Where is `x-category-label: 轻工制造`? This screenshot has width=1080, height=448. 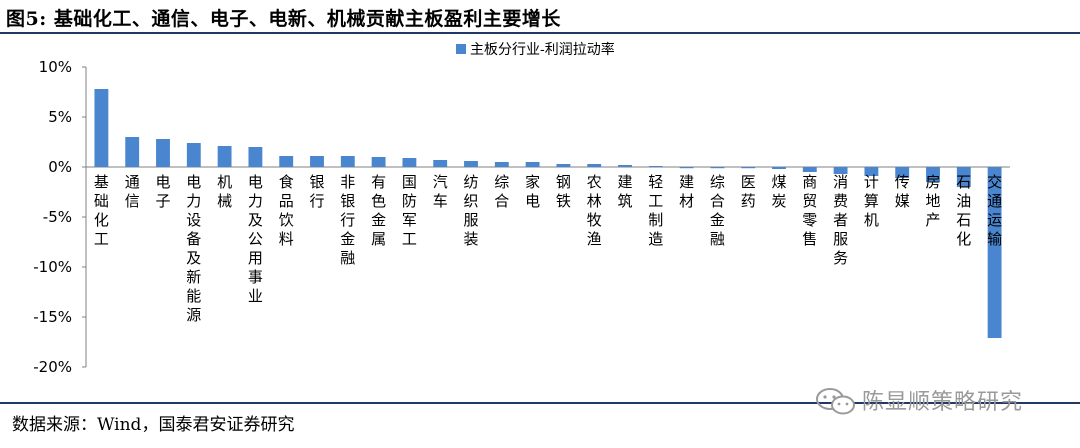 x-category-label: 轻工制造 is located at coordinates (655, 210).